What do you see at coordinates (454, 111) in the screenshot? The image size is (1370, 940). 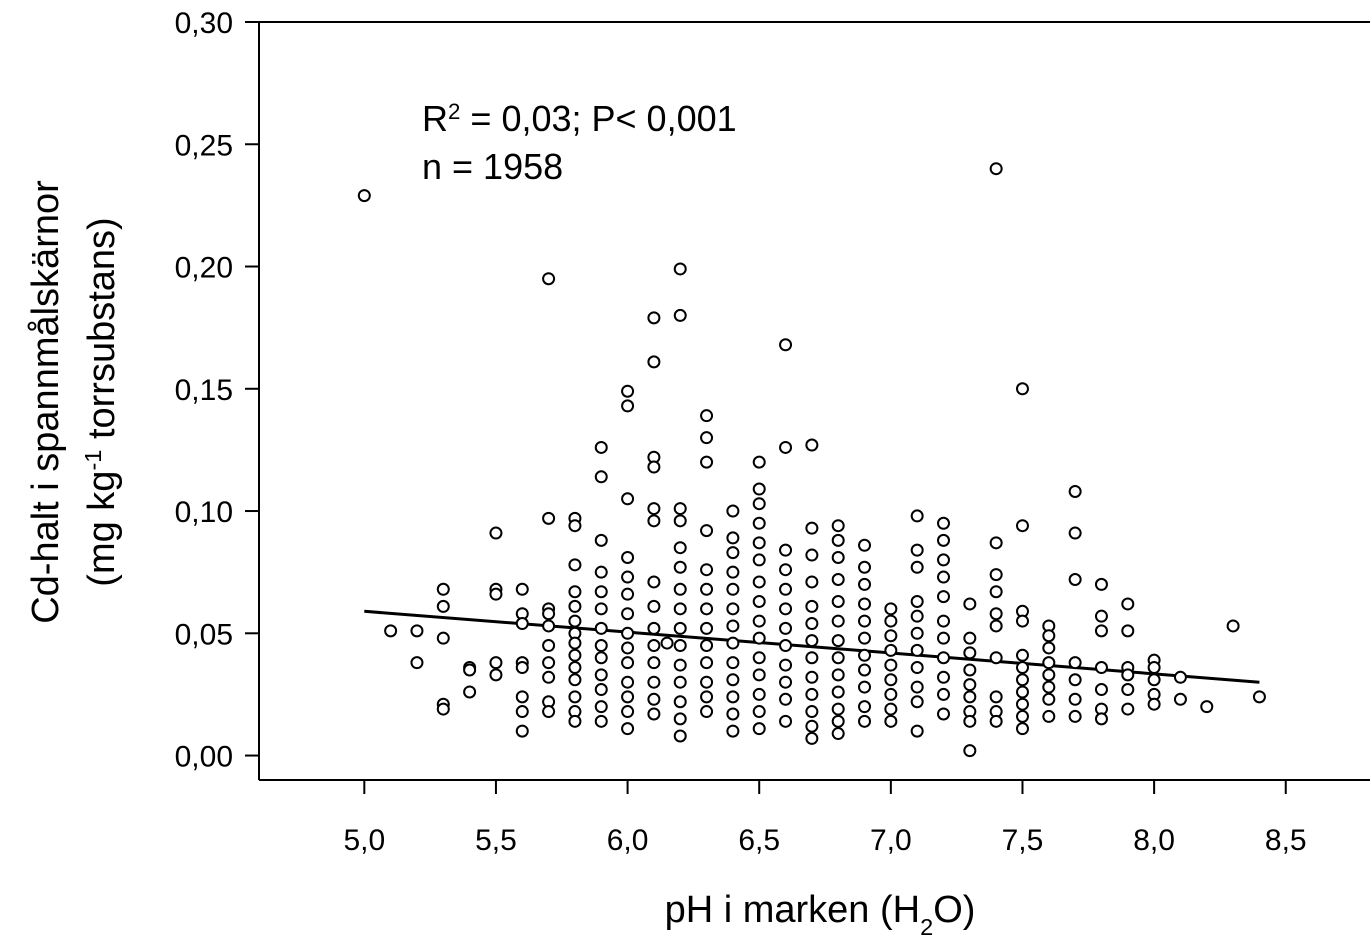 I see `label-part: 2` at bounding box center [454, 111].